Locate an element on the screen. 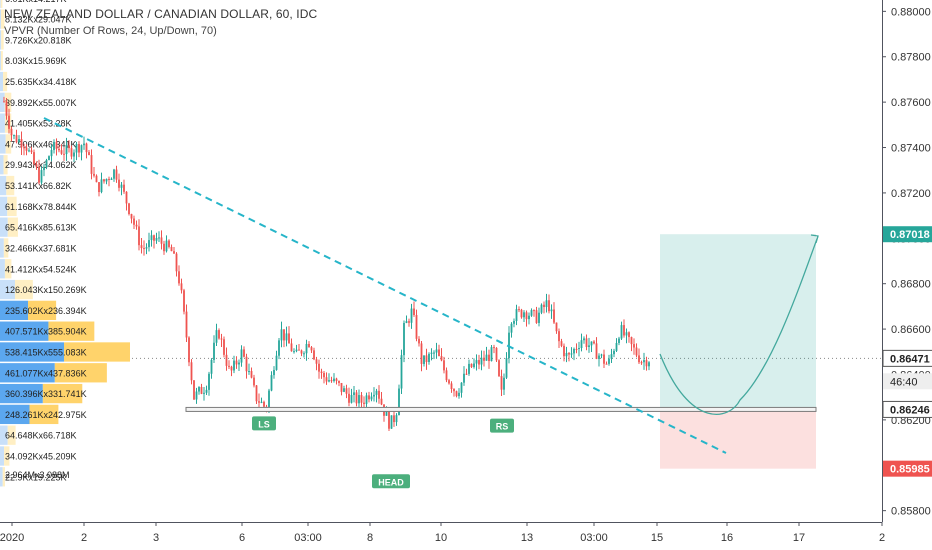 The image size is (932, 550). price-tick-label: 0.88000 is located at coordinates (911, 12).